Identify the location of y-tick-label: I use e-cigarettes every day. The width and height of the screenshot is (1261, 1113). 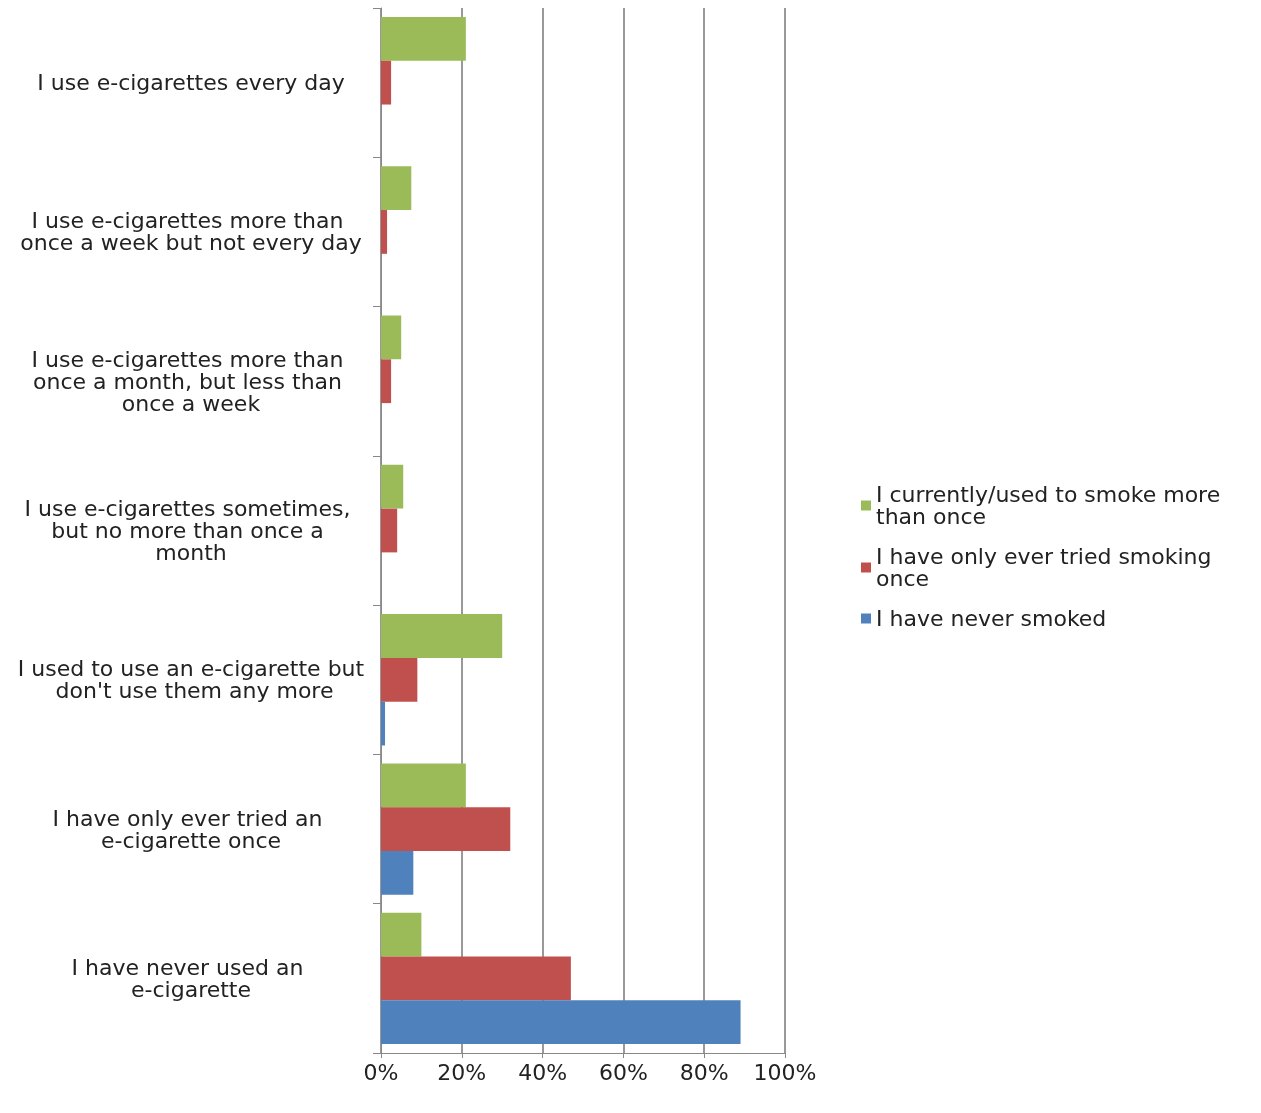
(191, 83).